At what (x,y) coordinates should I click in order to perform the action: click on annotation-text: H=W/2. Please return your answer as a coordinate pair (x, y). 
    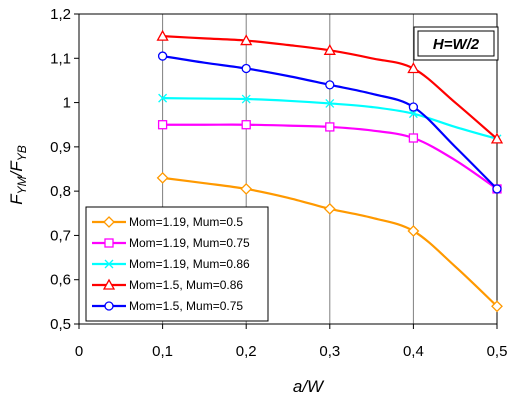
    Looking at the image, I should click on (456, 44).